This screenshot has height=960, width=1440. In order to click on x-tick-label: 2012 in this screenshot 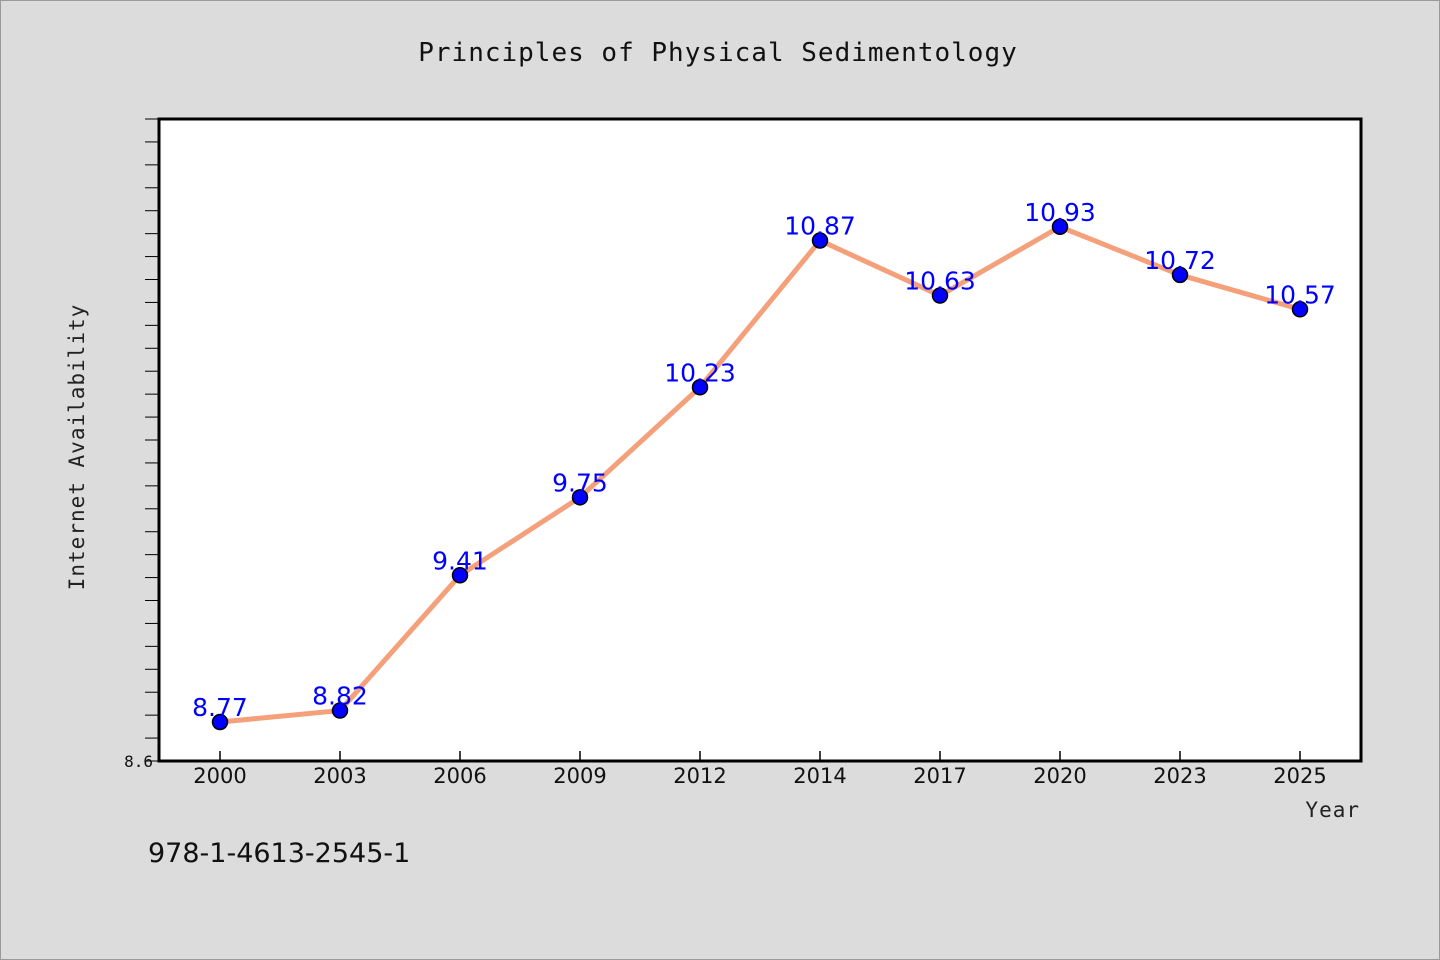, I will do `click(699, 776)`.